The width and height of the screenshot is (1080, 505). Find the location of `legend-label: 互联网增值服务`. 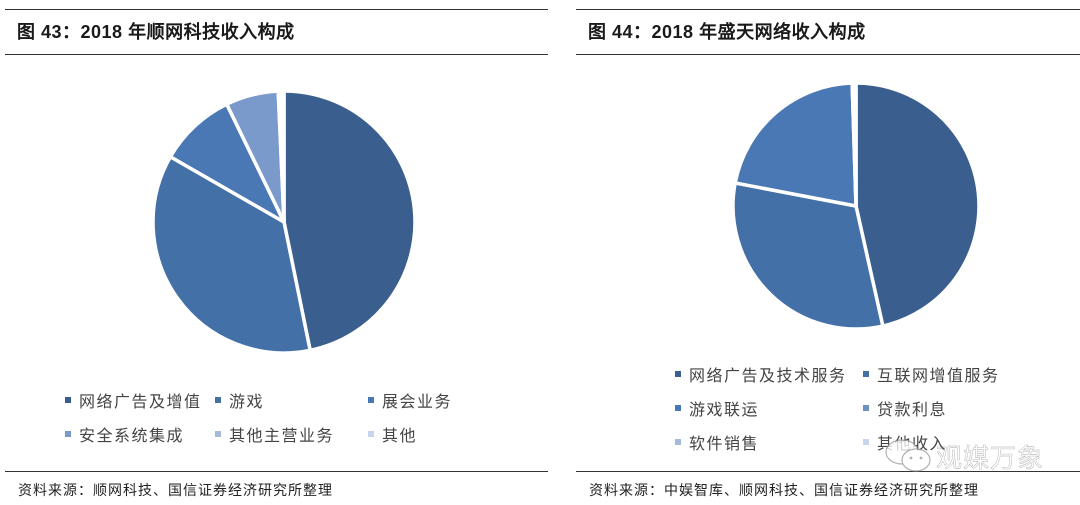

legend-label: 互联网增值服务 is located at coordinates (938, 375).